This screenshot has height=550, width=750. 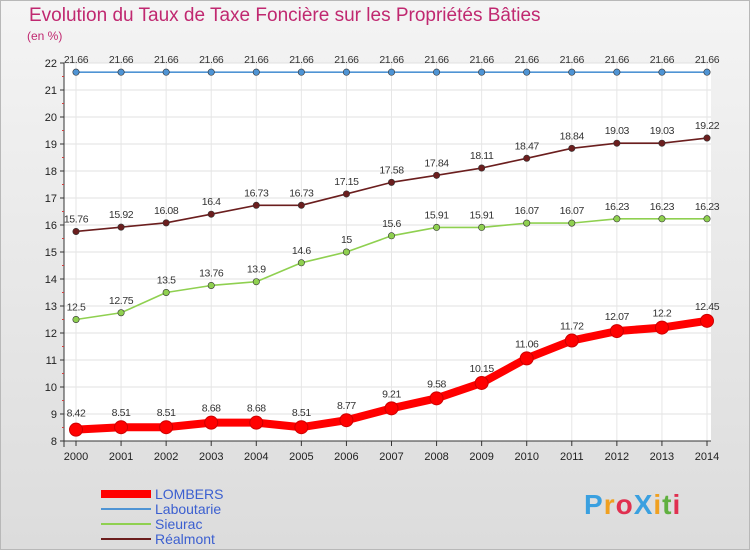 What do you see at coordinates (76, 457) in the screenshot?
I see `x-tick-label: 2000` at bounding box center [76, 457].